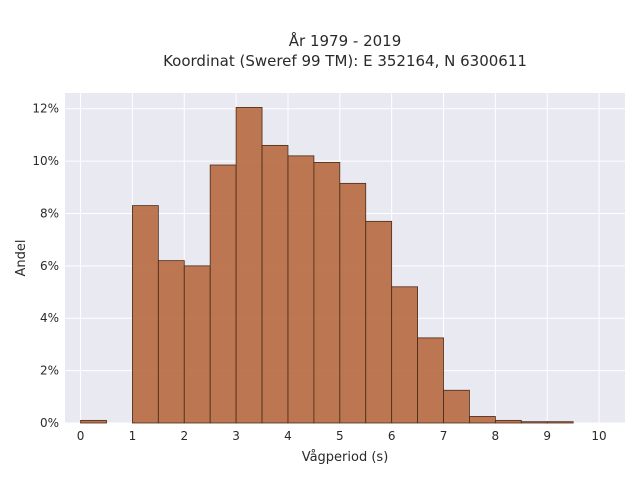 Image resolution: width=640 pixels, height=480 pixels. Describe the element at coordinates (547, 436) in the screenshot. I see `x-tick-label: 9` at that location.